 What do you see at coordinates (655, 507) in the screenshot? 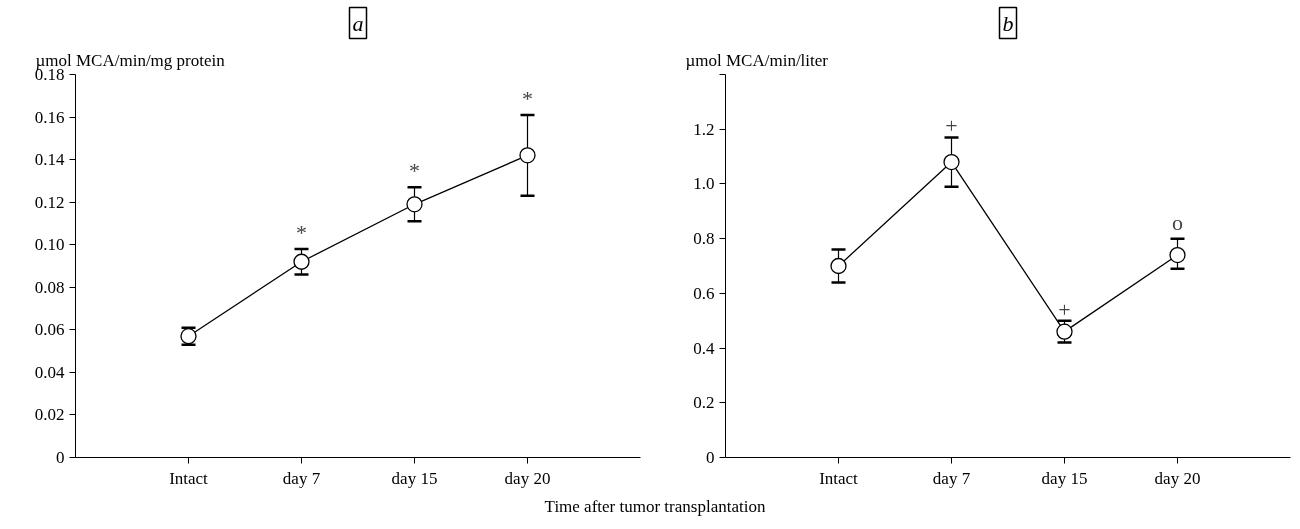
I see `text: Time after tumor transplantation` at bounding box center [655, 507].